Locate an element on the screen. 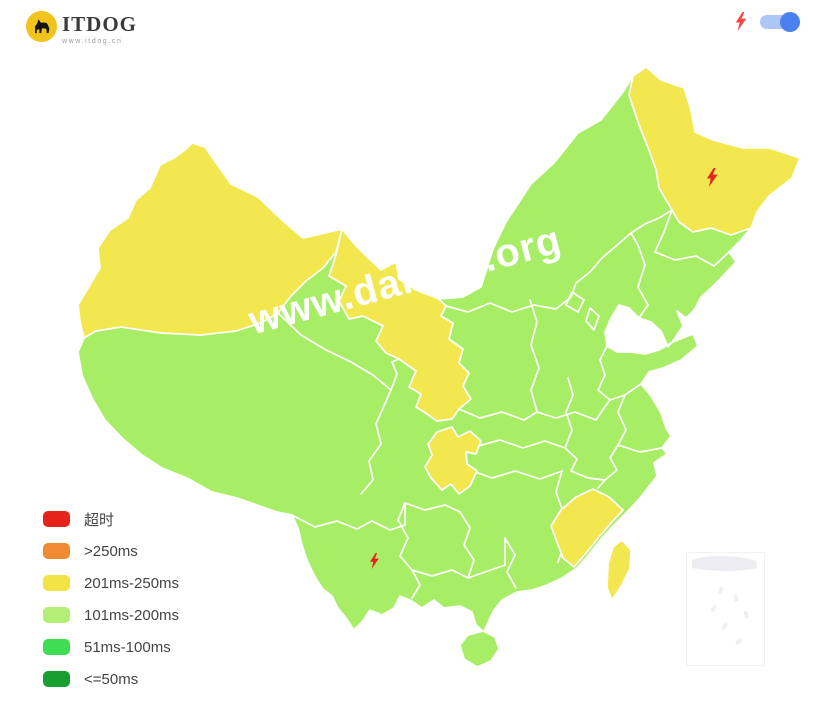  itdog-logo-dog-icon is located at coordinates (41, 26).